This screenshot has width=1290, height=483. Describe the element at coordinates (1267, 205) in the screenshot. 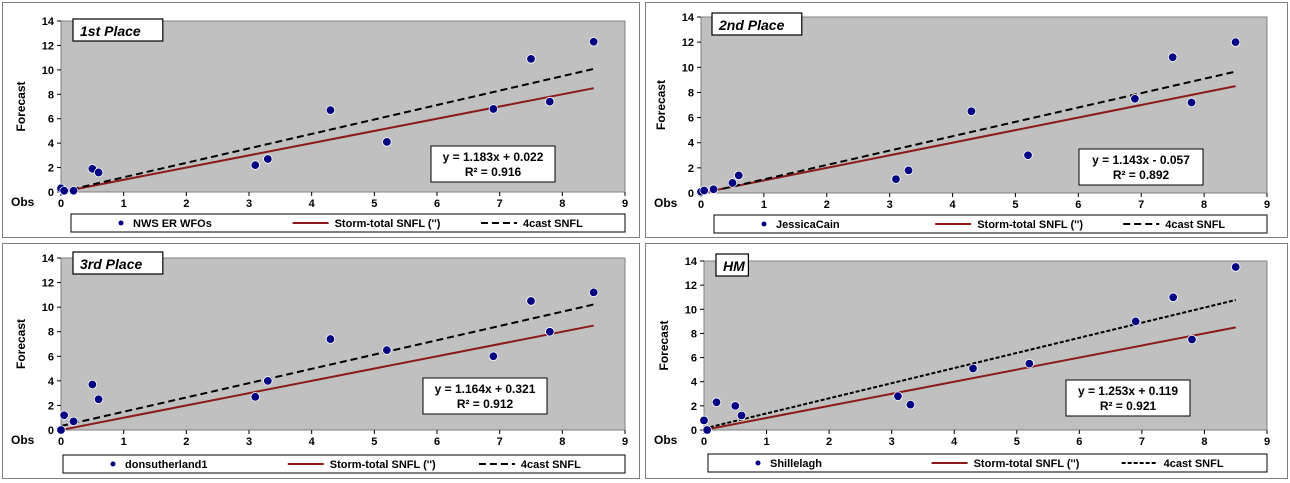

I see `x-tick-label: 9` at that location.